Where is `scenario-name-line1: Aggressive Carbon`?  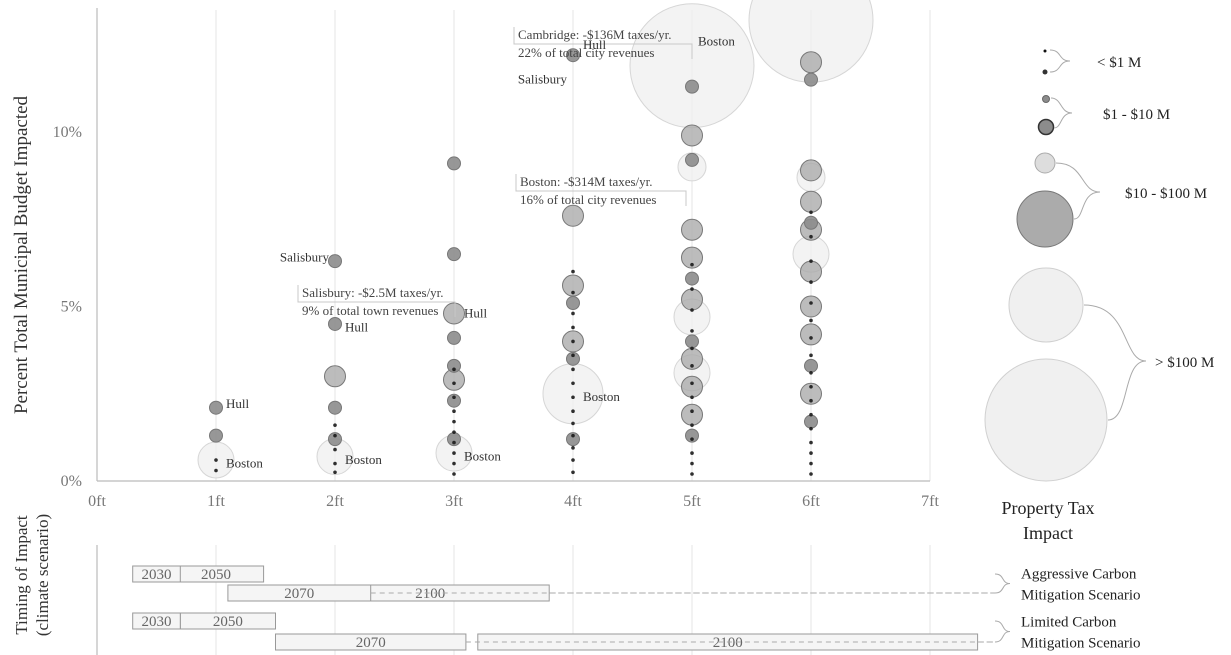 scenario-name-line1: Aggressive Carbon is located at coordinates (1079, 575).